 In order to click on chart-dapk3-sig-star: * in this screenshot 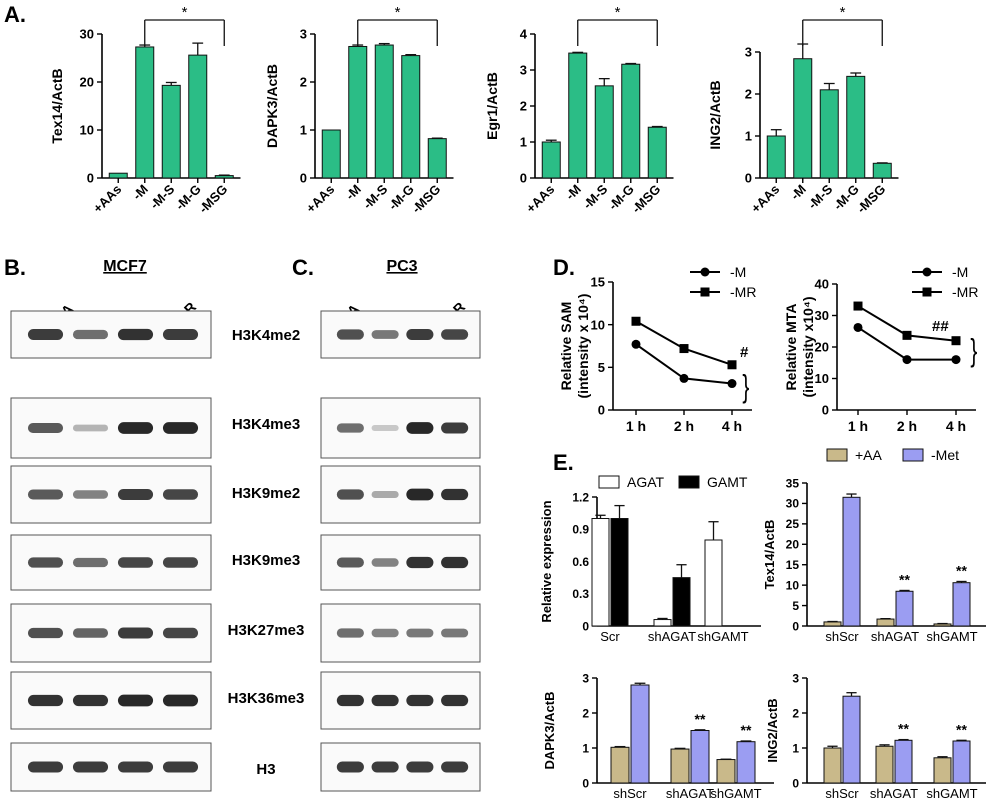, I will do `click(398, 12)`.